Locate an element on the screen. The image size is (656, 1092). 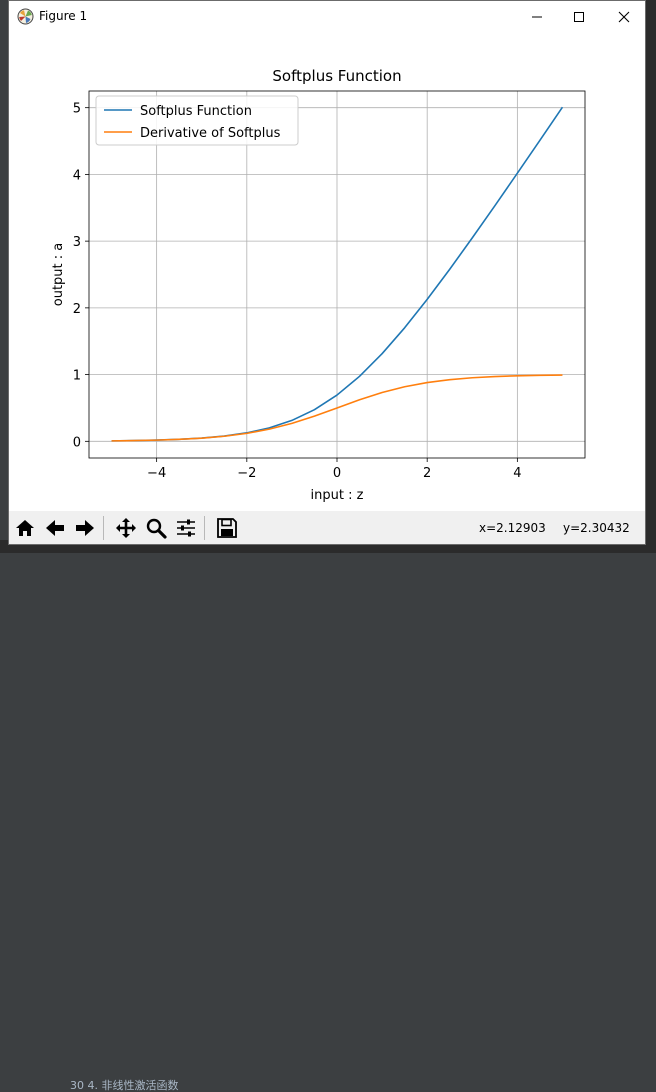
maximize-button is located at coordinates (579, 17).